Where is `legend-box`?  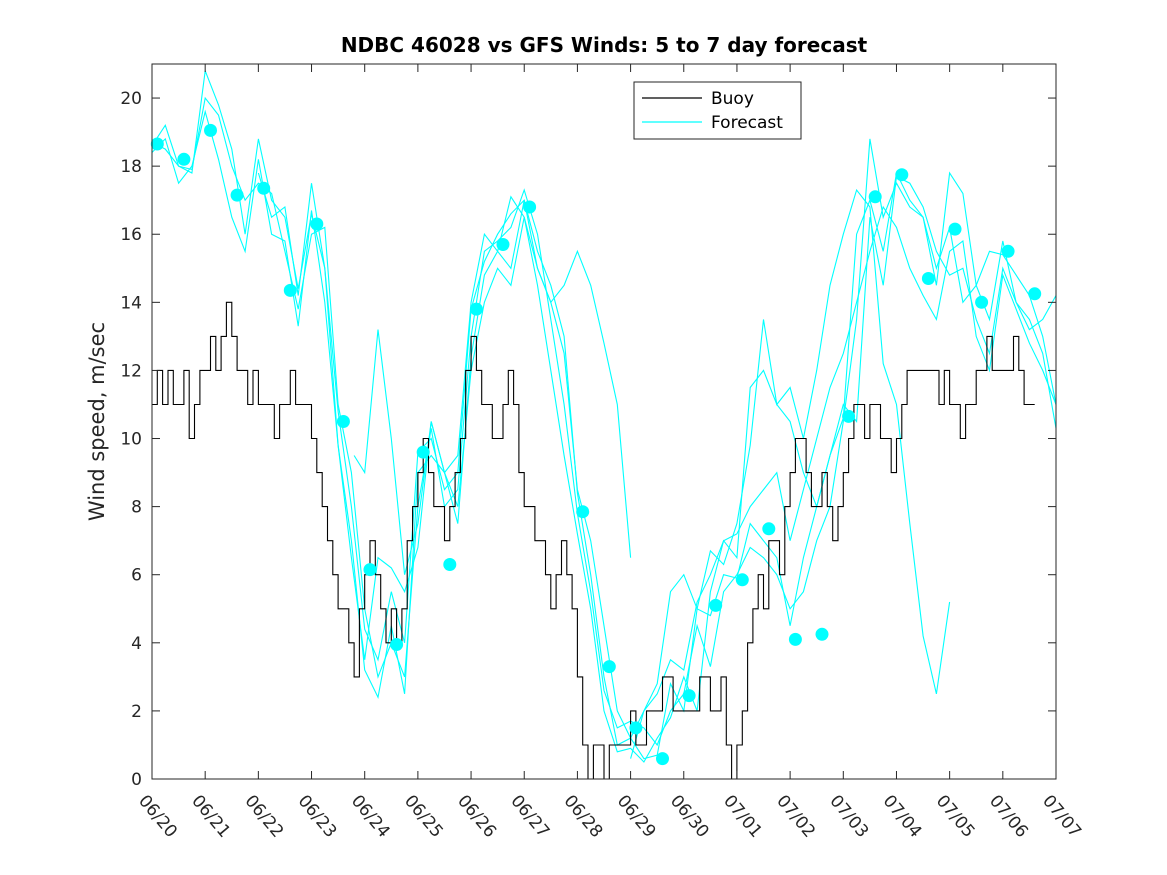 legend-box is located at coordinates (717, 110).